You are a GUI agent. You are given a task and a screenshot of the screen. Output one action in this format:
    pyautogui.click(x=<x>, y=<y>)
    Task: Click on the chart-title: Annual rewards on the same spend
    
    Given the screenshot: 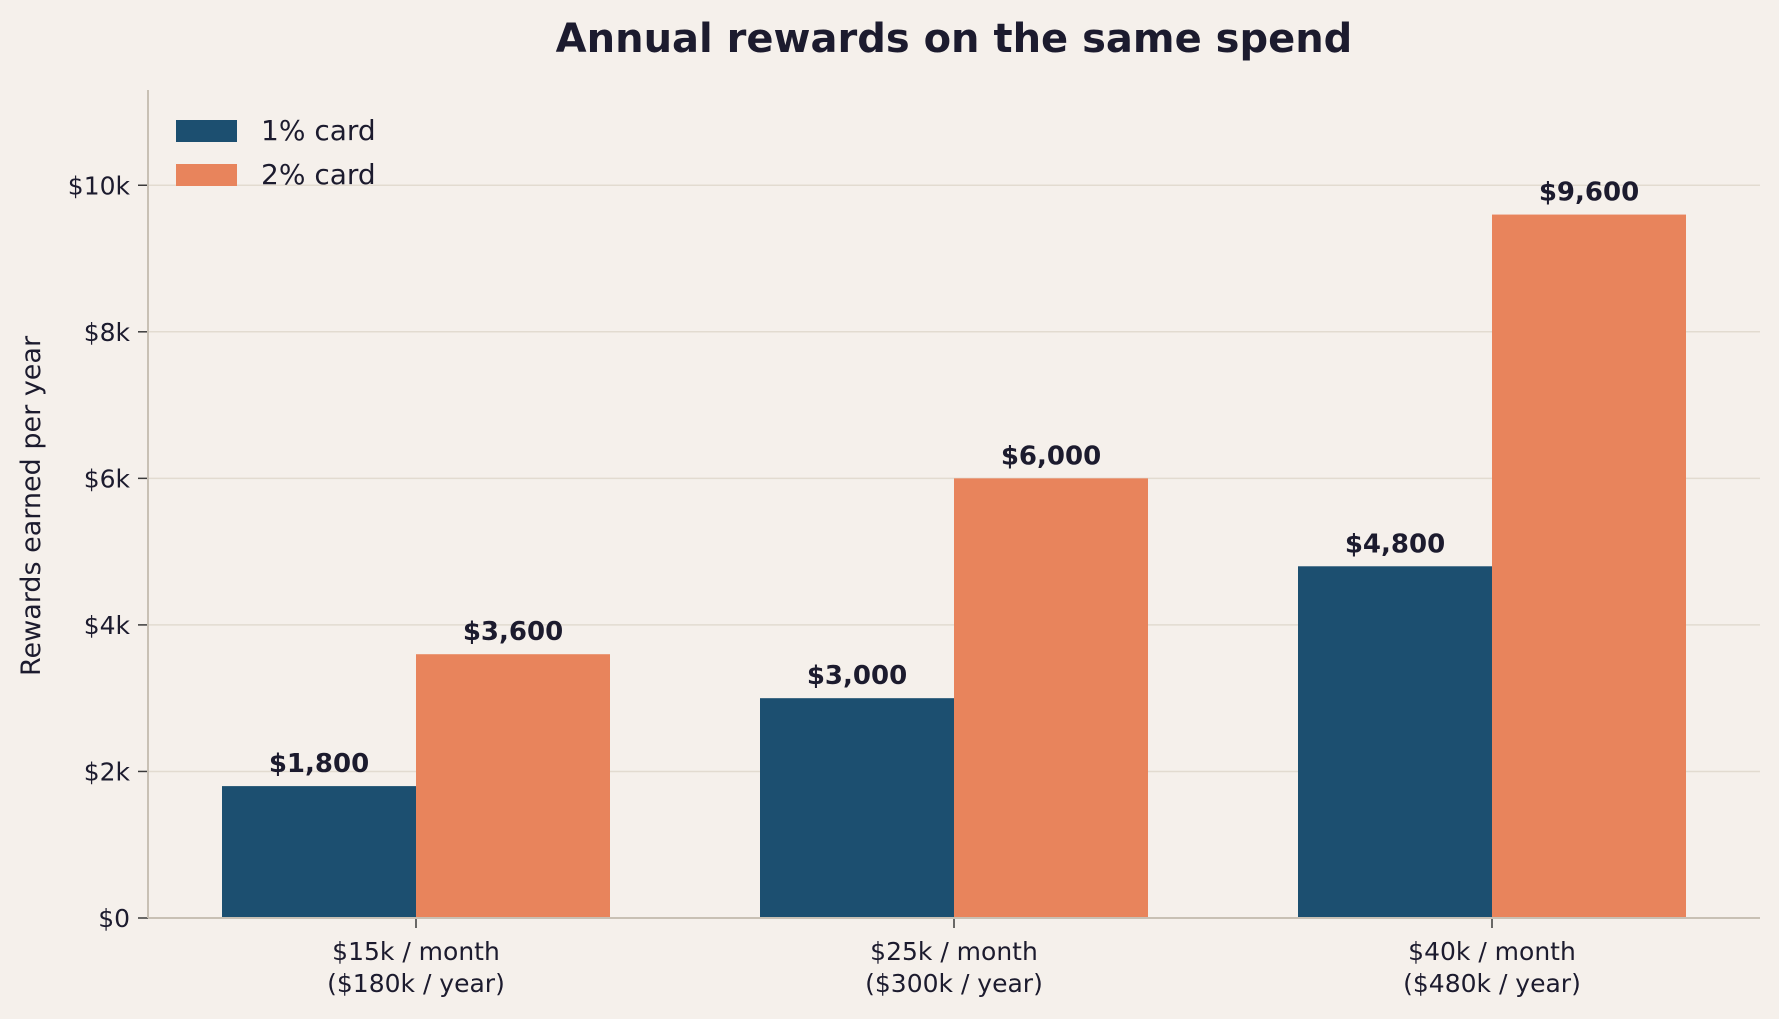 What is the action you would take?
    pyautogui.click(x=954, y=39)
    